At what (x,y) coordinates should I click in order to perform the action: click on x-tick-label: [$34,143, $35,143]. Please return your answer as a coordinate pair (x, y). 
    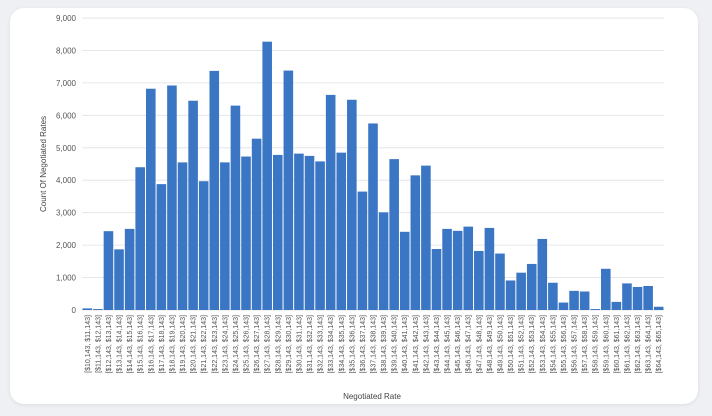
    Looking at the image, I should click on (342, 344).